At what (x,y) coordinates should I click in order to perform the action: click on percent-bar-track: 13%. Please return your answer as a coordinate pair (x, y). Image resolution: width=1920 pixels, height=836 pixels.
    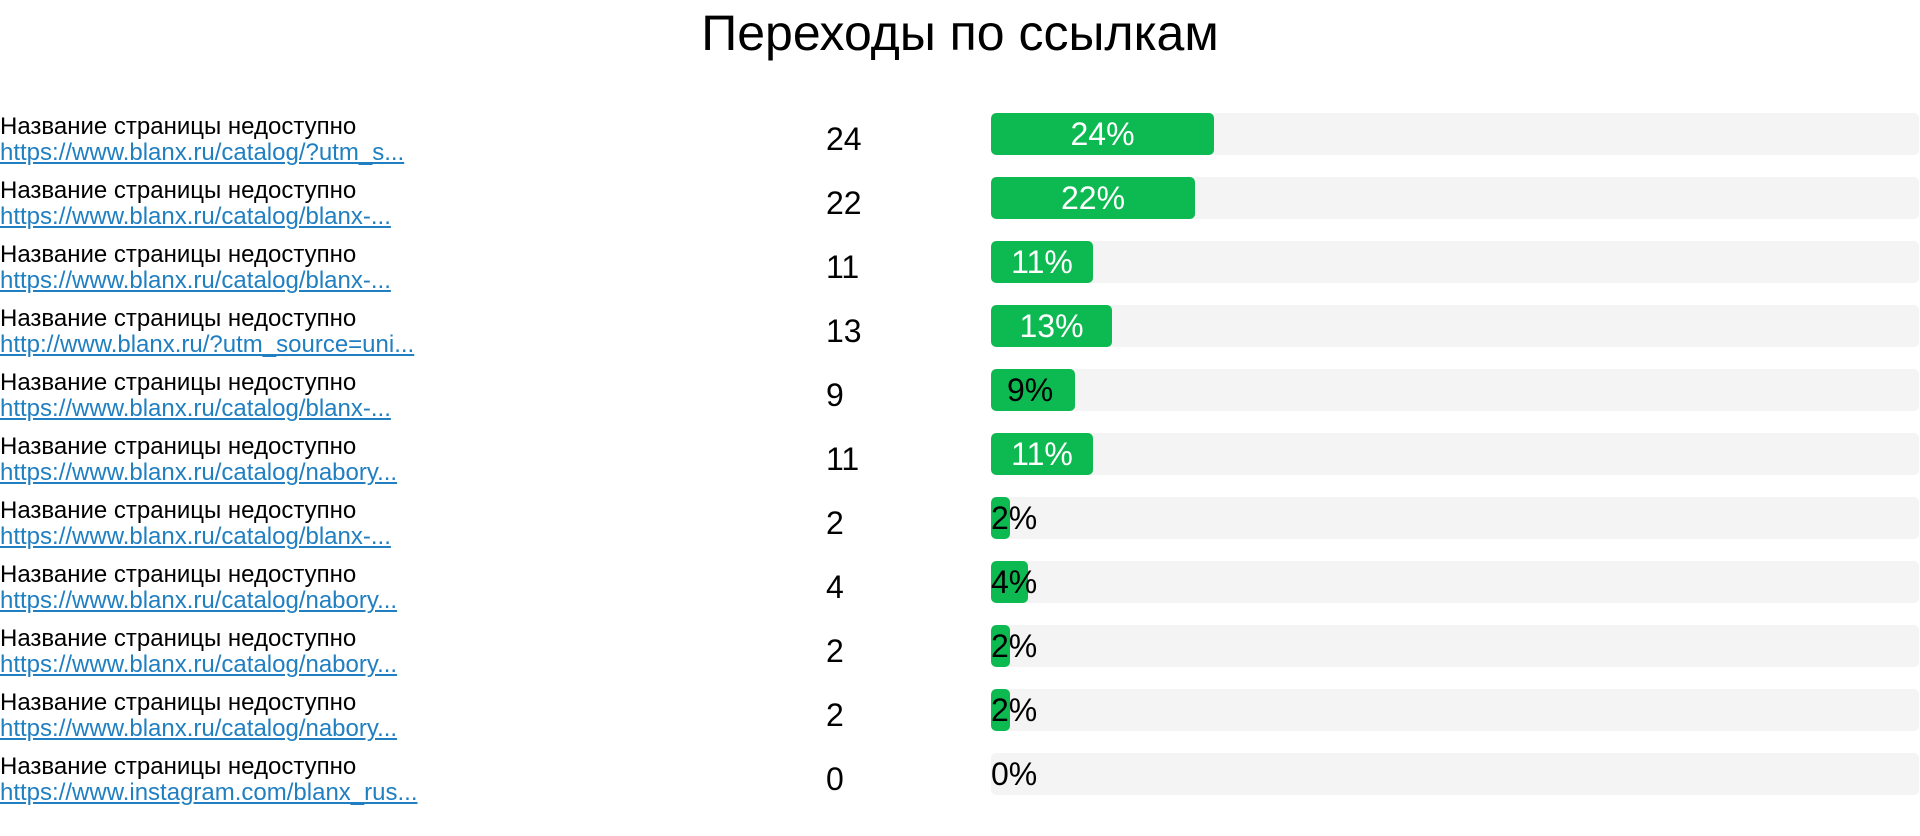
    Looking at the image, I should click on (1455, 326).